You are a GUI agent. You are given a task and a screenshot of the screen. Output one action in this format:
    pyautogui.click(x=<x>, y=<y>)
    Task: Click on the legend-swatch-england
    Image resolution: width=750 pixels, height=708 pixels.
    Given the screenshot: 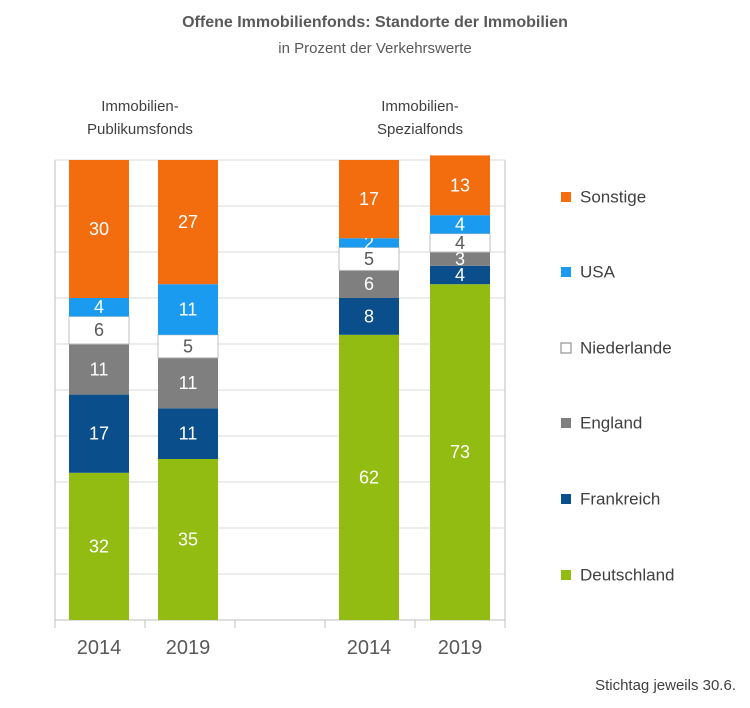 What is the action you would take?
    pyautogui.click(x=566, y=423)
    